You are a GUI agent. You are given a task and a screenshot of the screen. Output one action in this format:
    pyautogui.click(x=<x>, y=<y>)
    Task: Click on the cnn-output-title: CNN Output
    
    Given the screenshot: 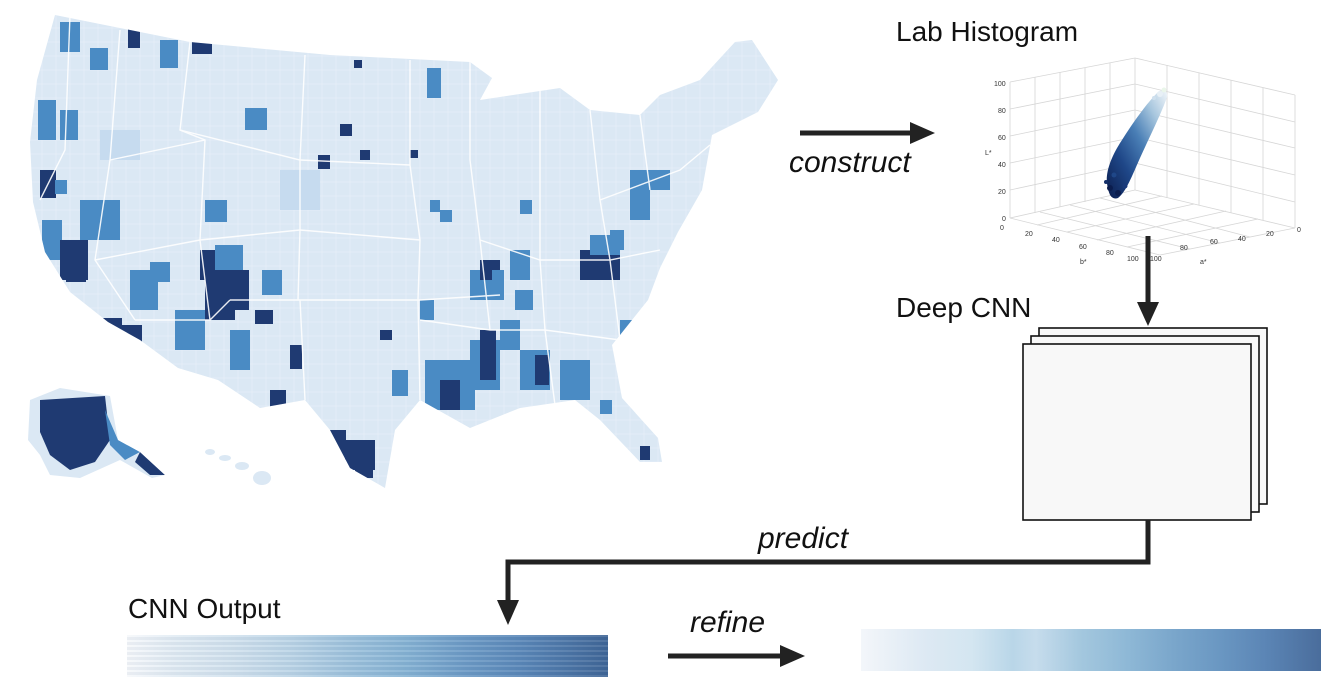 What is the action you would take?
    pyautogui.click(x=204, y=608)
    